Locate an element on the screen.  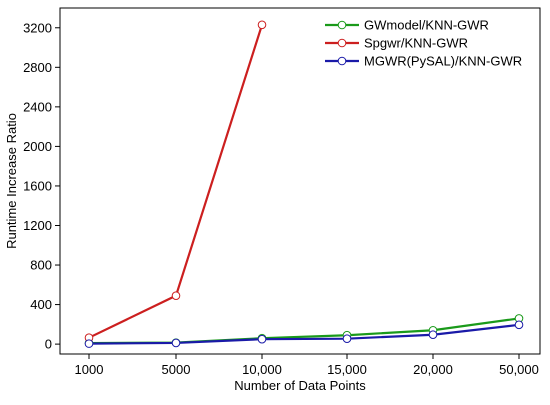
y-tick-label: 0 is located at coordinates (48, 344).